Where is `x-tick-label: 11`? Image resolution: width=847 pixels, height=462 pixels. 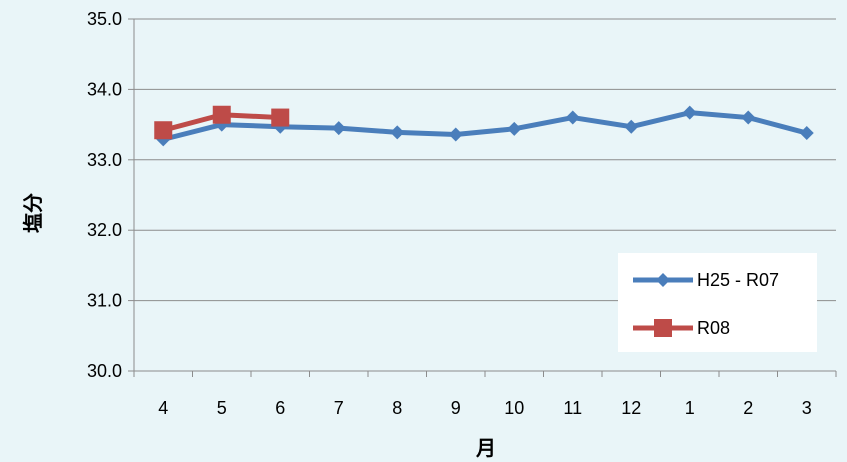
x-tick-label: 11 is located at coordinates (572, 408).